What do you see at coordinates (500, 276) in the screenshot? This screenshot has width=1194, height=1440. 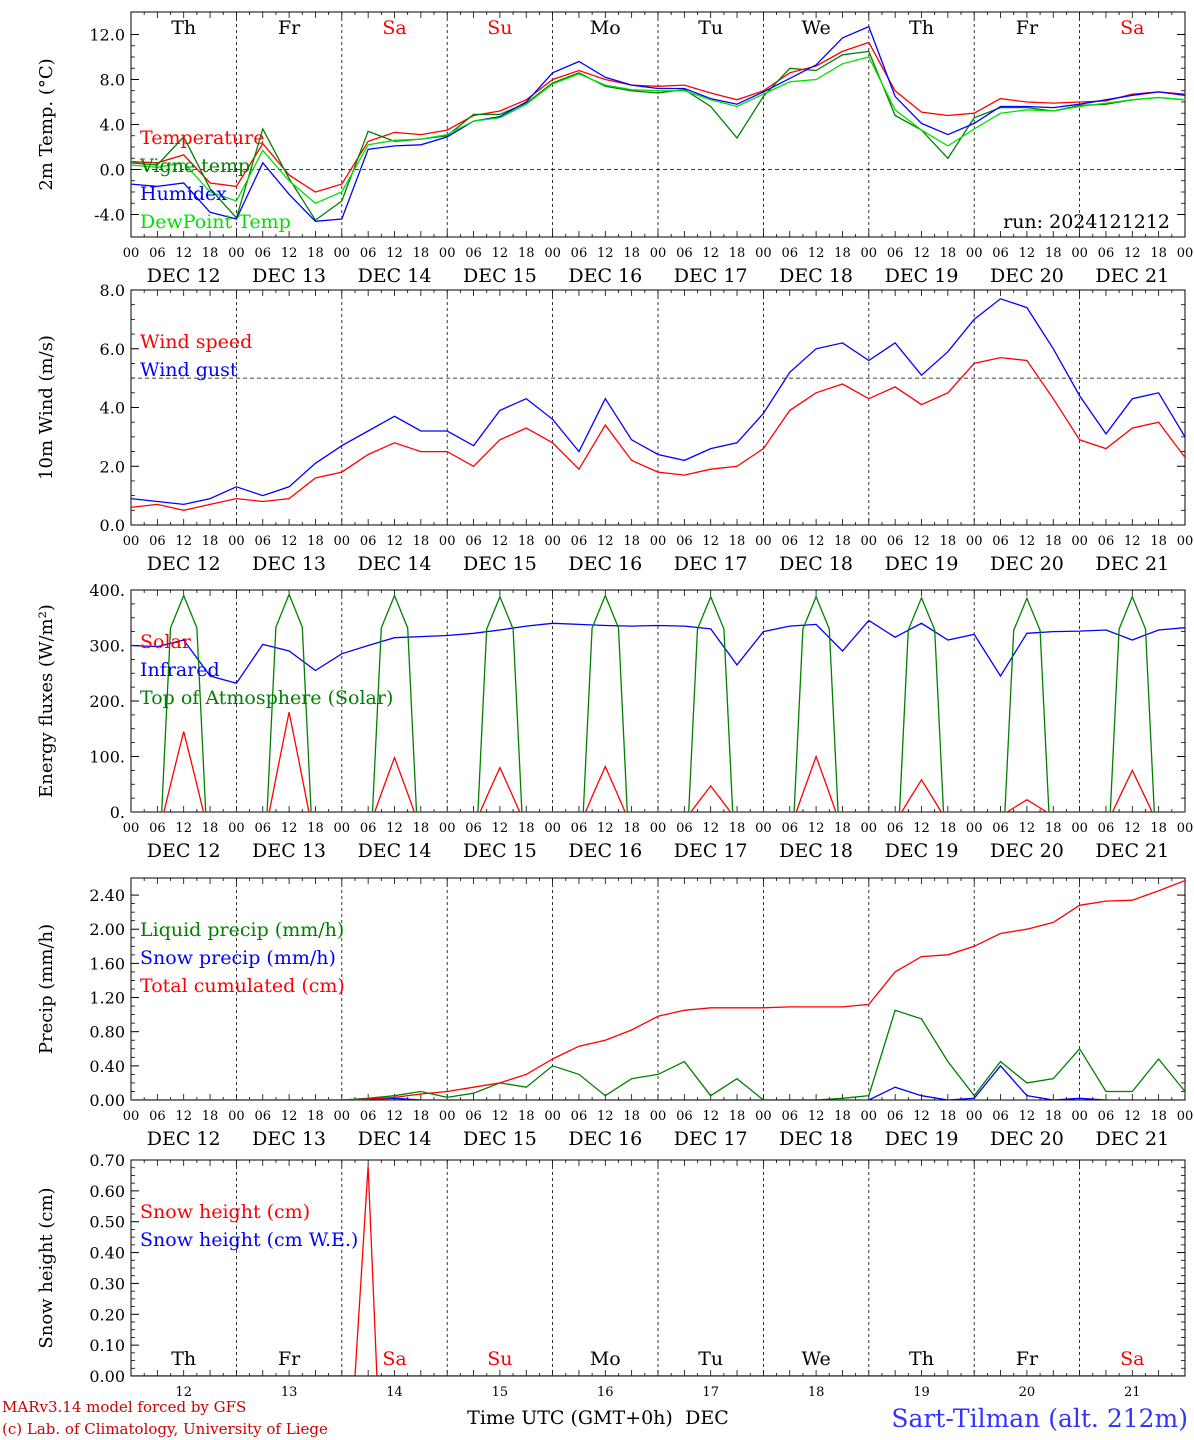 I see `x-date-label: DEC 15` at bounding box center [500, 276].